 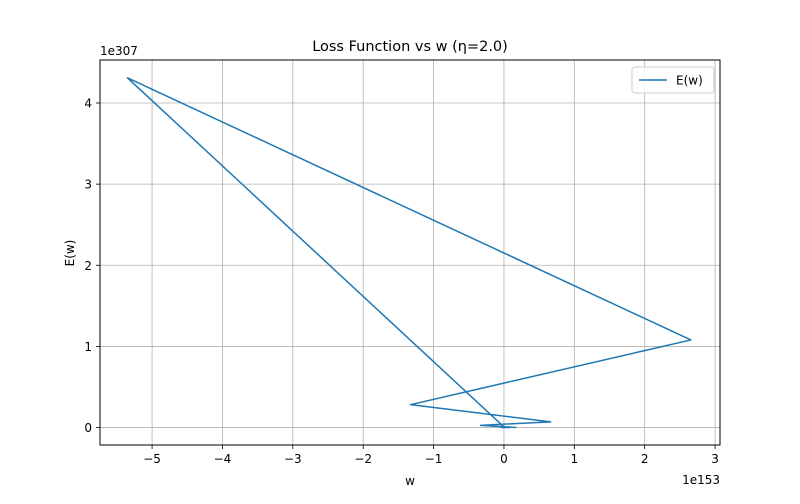 What do you see at coordinates (119, 51) in the screenshot?
I see `y-axis-scale-label: 1e307` at bounding box center [119, 51].